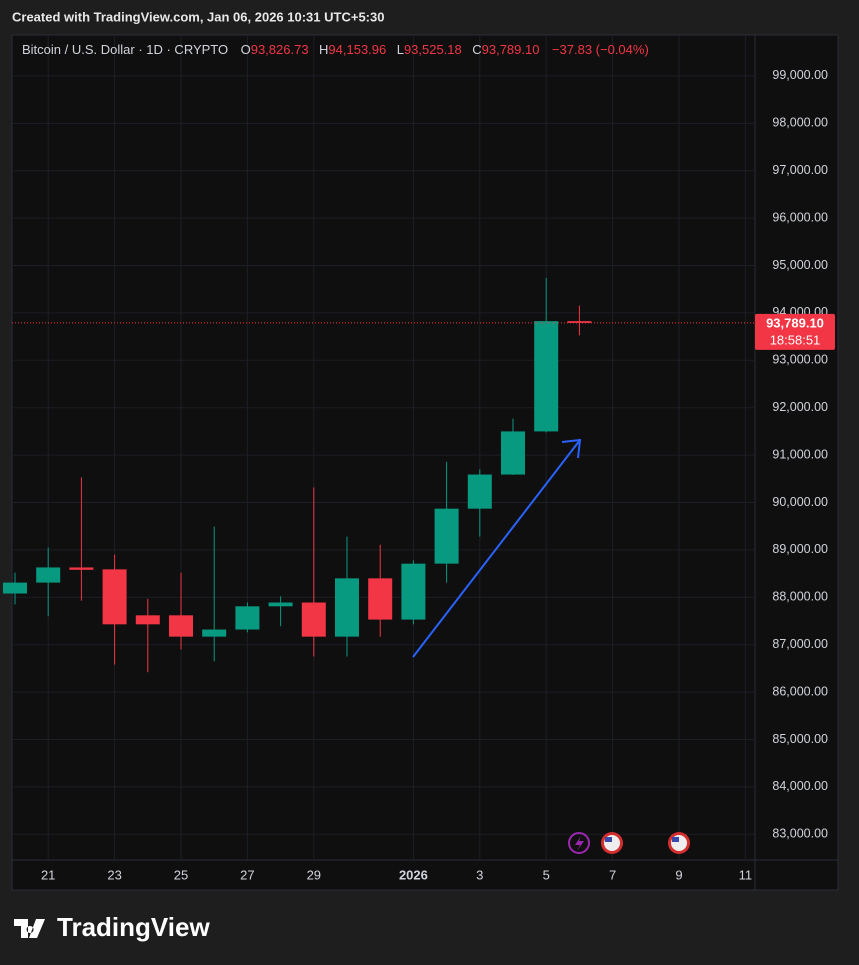 Image resolution: width=859 pixels, height=965 pixels. Describe the element at coordinates (795, 322) in the screenshot. I see `price-tag-price: 93,789.10` at that location.